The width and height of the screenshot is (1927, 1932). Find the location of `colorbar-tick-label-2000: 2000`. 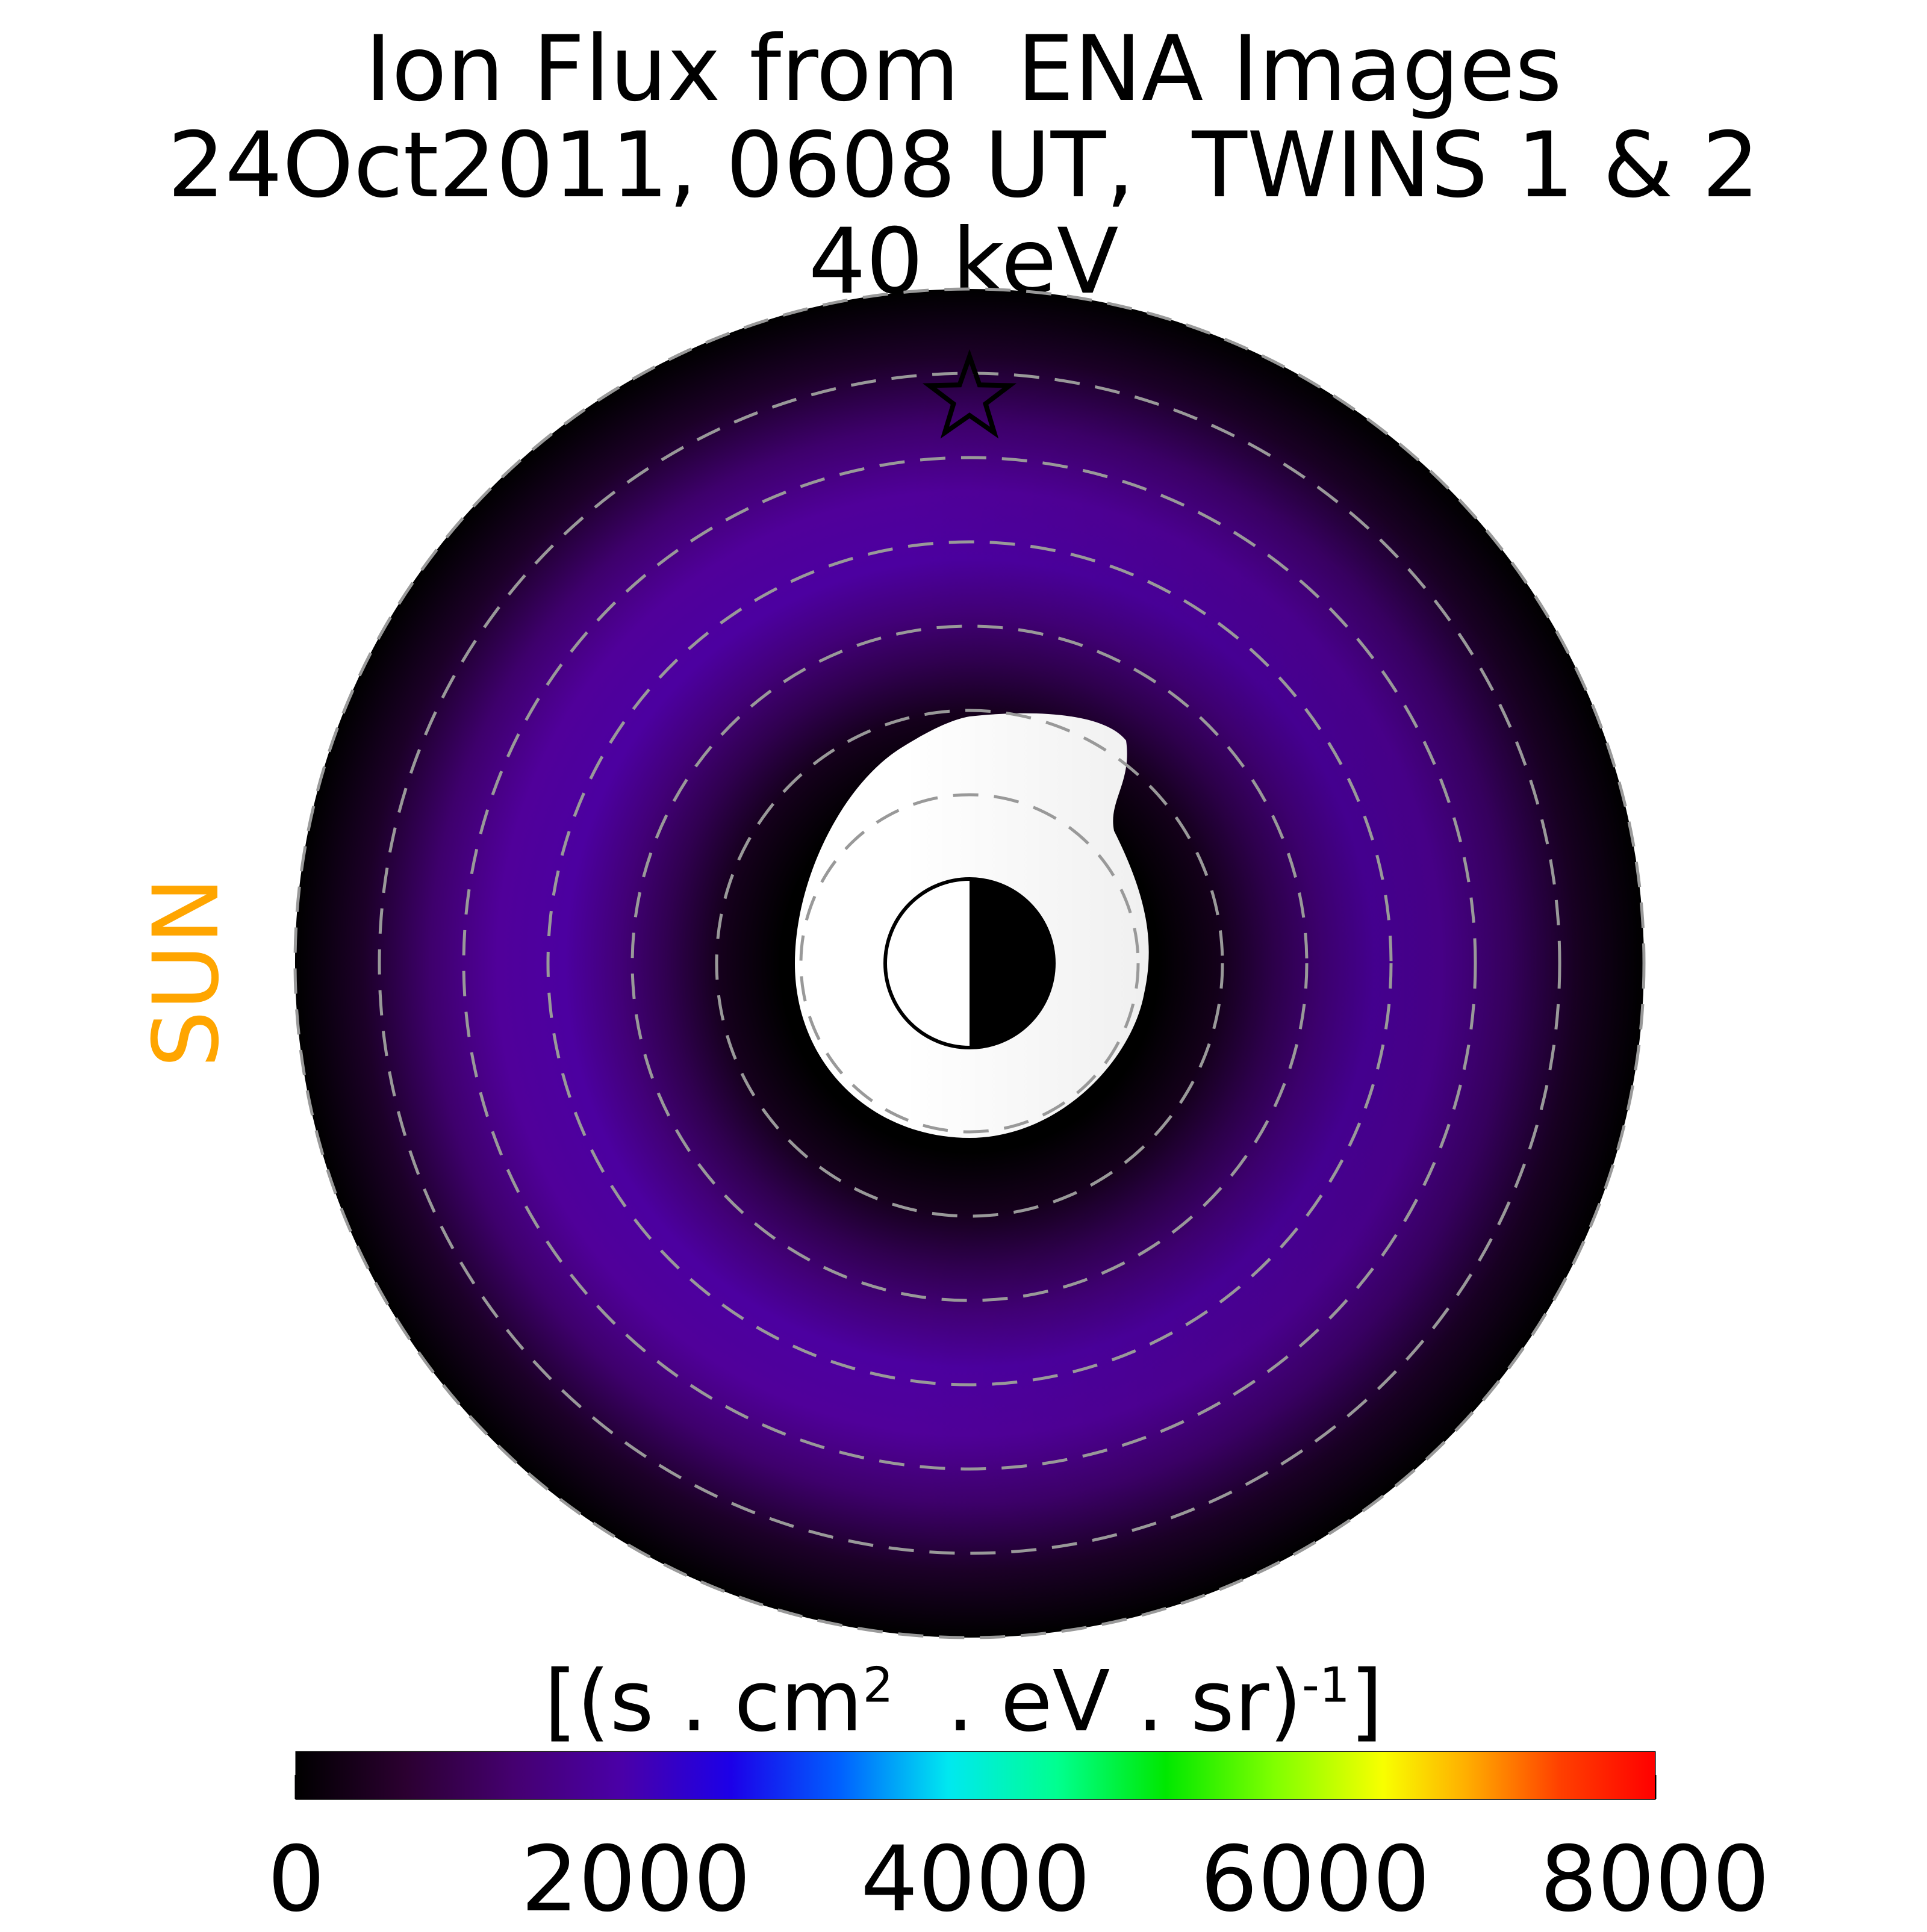

colorbar-tick-label-2000: 2000 is located at coordinates (636, 1880).